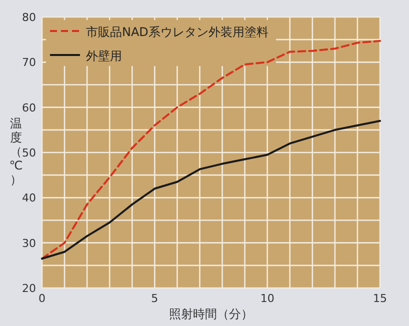 The image size is (409, 326). I want to click on x-tick-label: 15, so click(380, 298).